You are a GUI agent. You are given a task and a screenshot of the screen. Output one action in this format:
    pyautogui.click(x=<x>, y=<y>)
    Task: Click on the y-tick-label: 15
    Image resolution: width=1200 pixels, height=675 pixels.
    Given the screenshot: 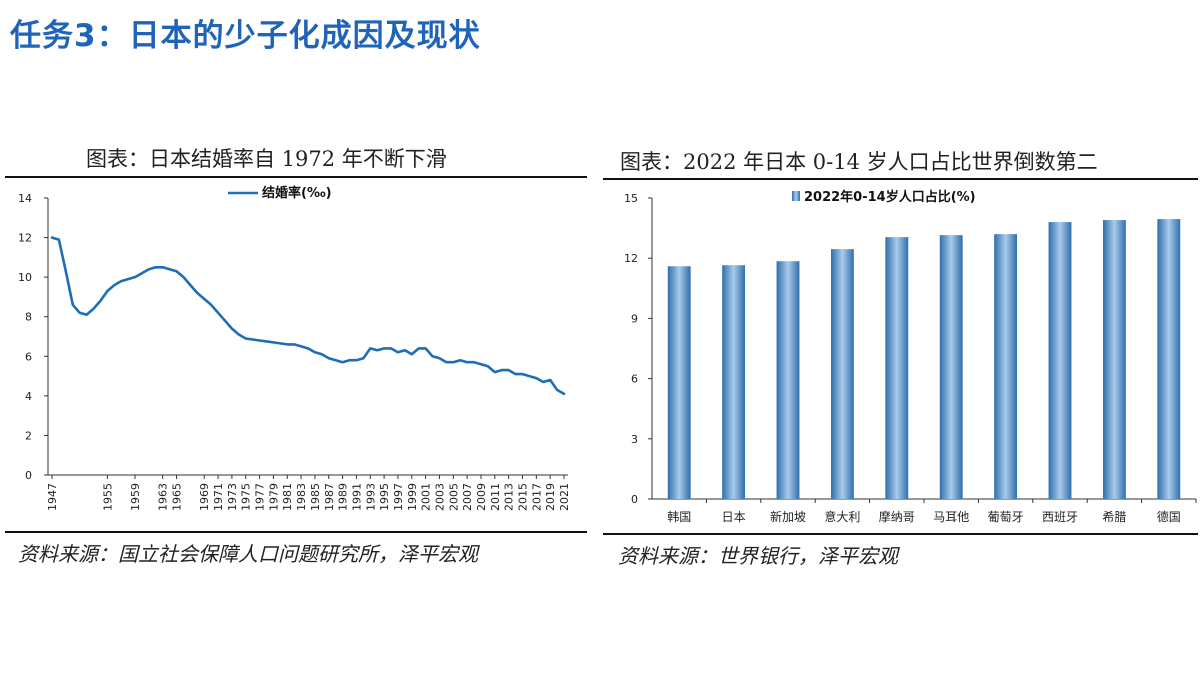 What is the action you would take?
    pyautogui.click(x=631, y=198)
    